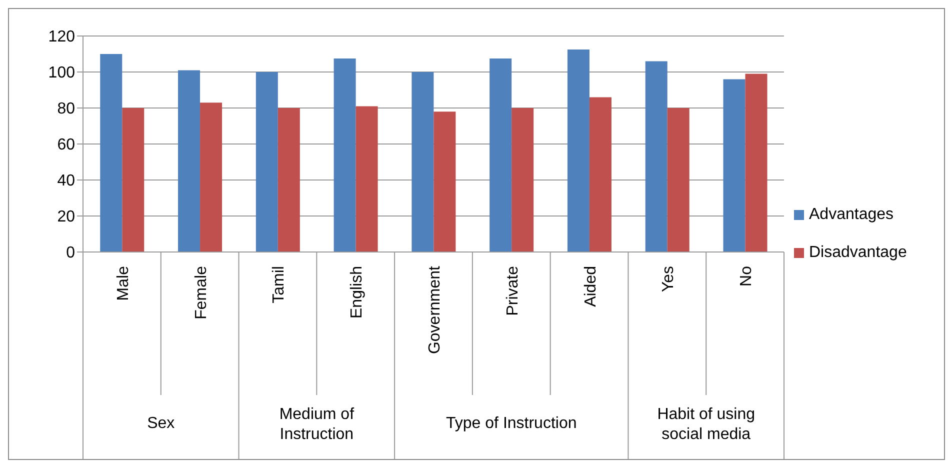 The image size is (951, 466). Describe the element at coordinates (279, 285) in the screenshot. I see `x-tick-label: Tamil` at that location.